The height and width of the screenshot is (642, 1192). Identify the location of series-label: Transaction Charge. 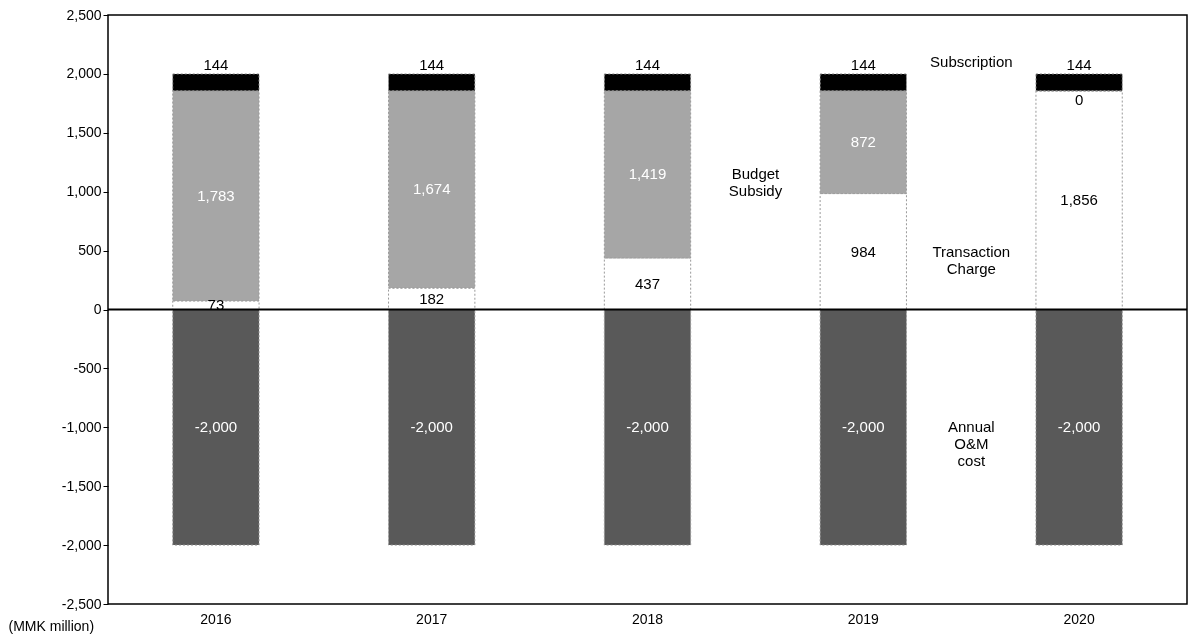
(971, 259).